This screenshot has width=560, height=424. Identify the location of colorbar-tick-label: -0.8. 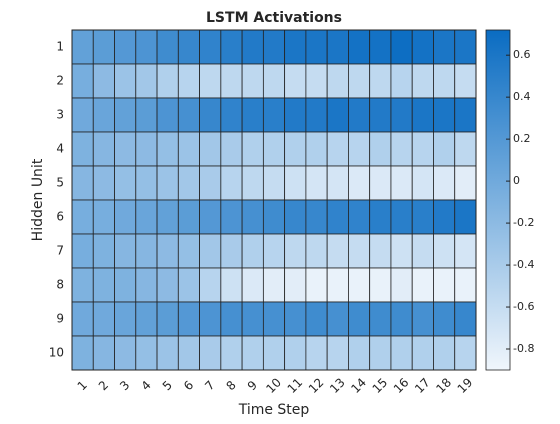
(523, 348).